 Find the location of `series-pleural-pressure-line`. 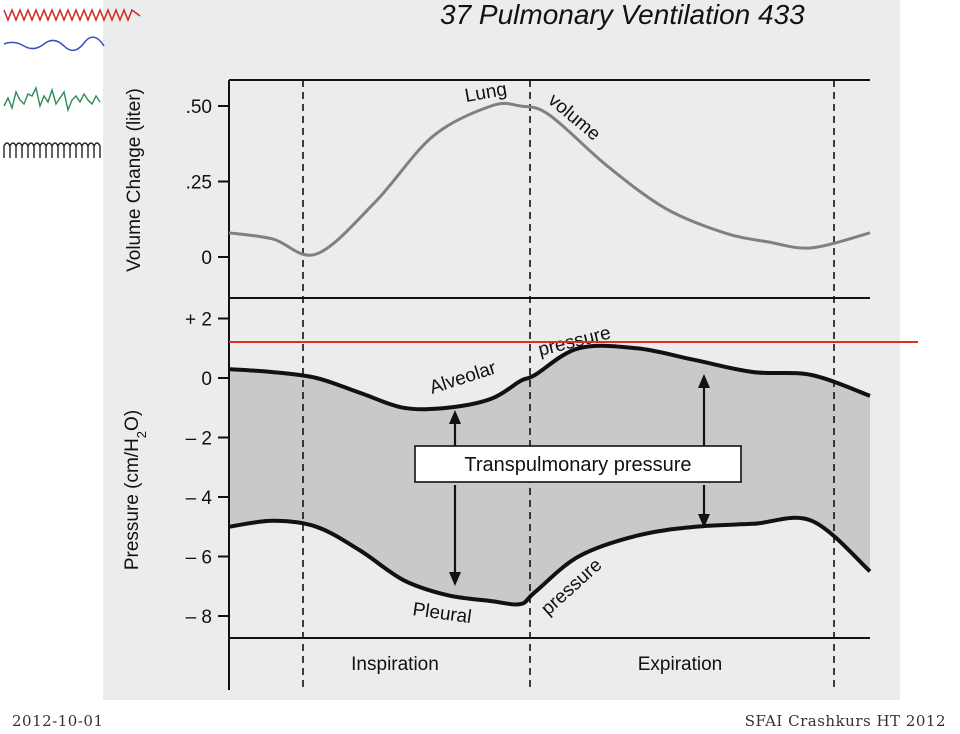

series-pleural-pressure-line is located at coordinates (550, 561).